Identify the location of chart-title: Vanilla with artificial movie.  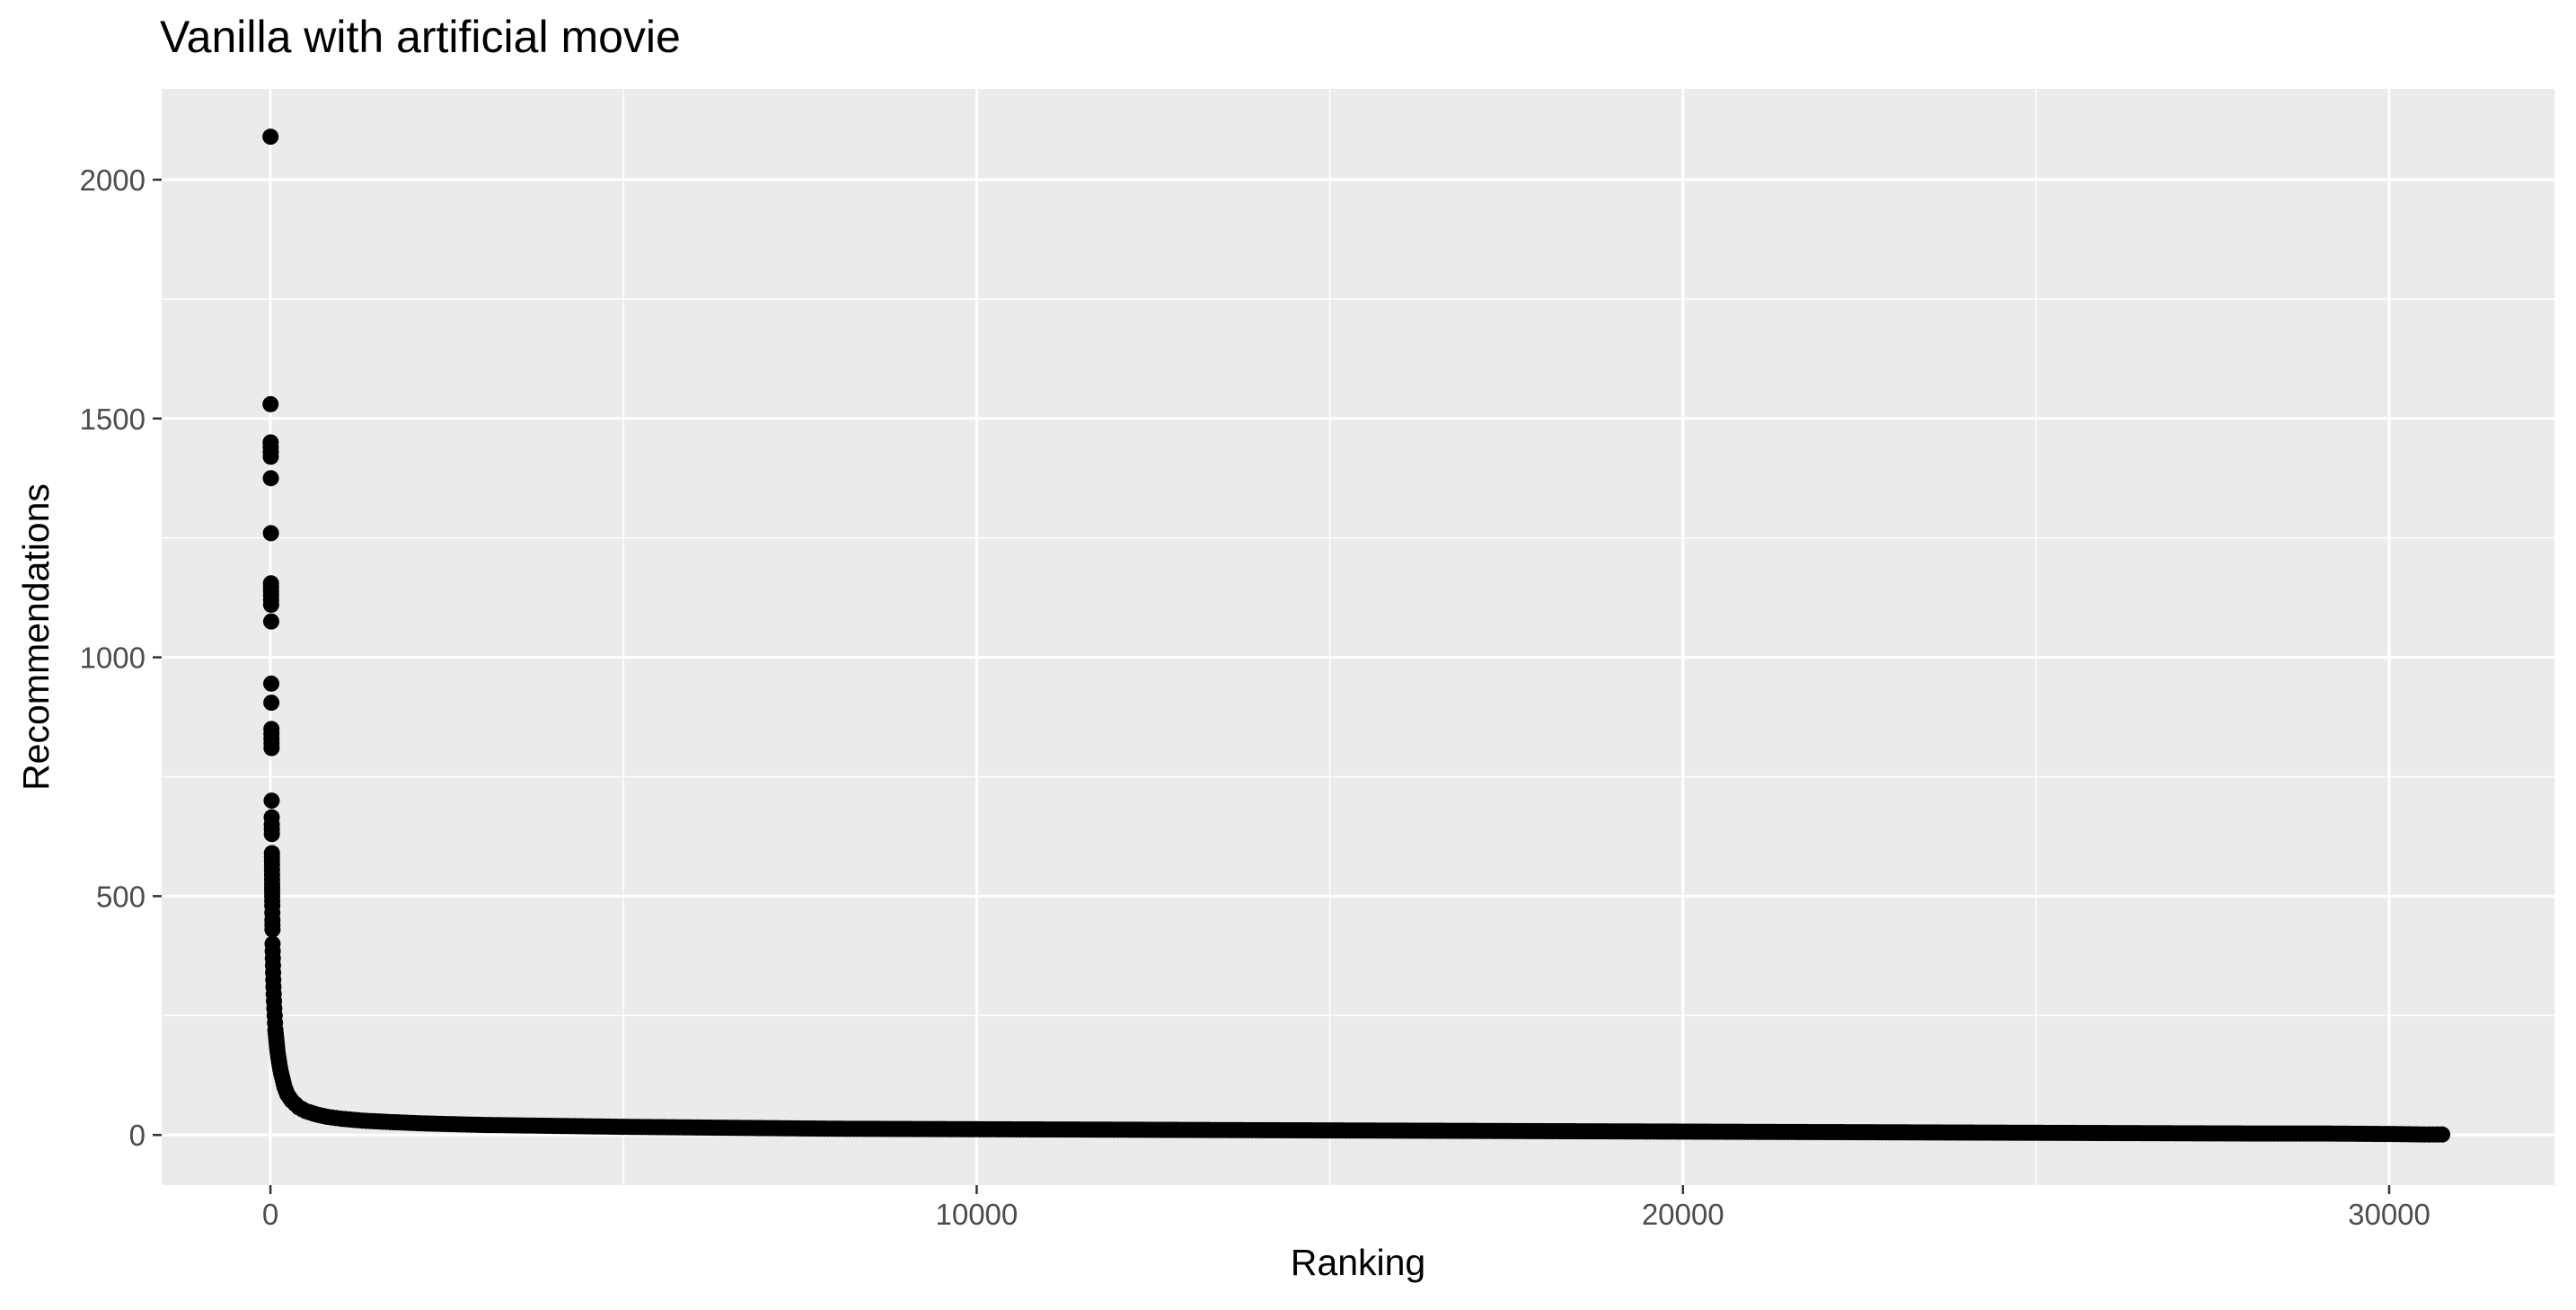
(420, 37).